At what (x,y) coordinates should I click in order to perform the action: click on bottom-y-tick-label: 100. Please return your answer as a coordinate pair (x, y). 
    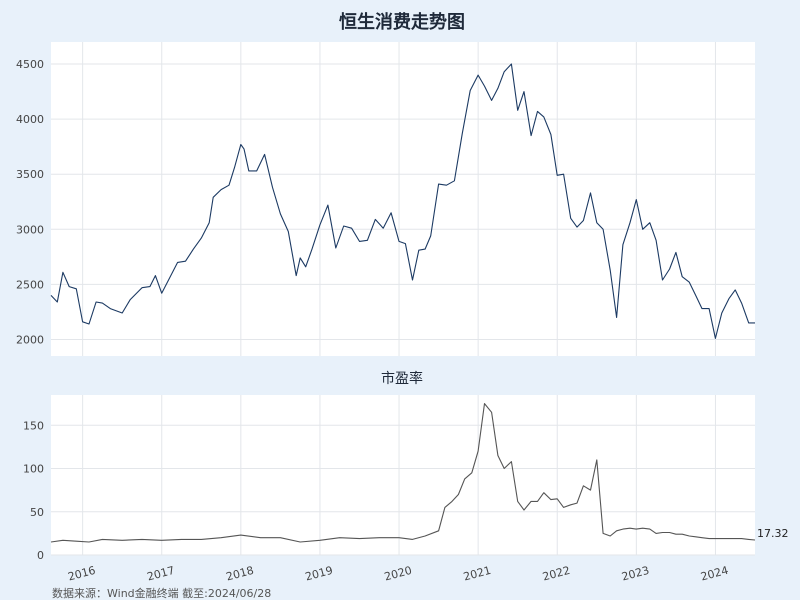
    Looking at the image, I should click on (33, 469).